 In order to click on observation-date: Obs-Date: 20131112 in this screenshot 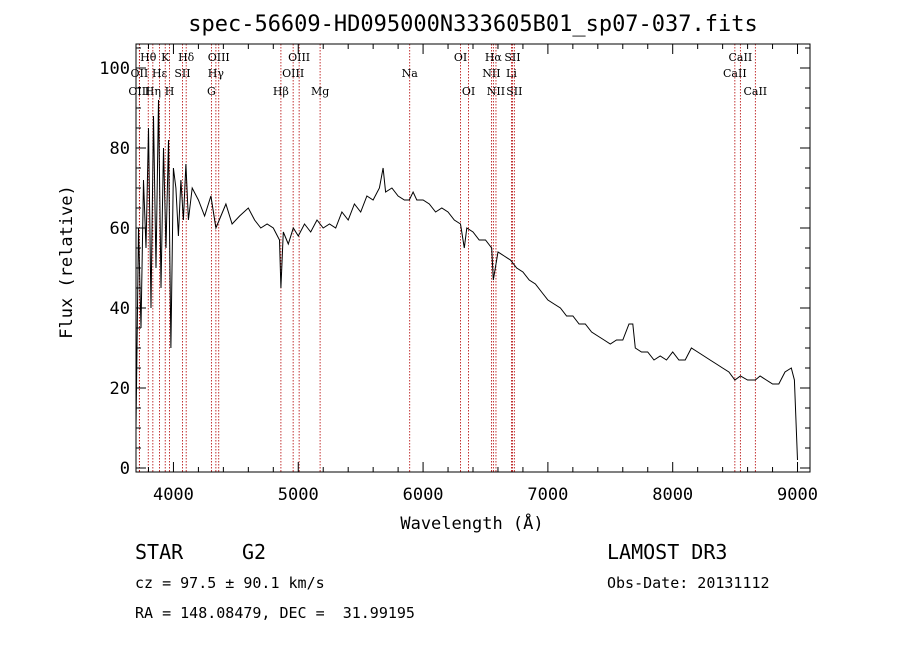, I will do `click(688, 583)`.